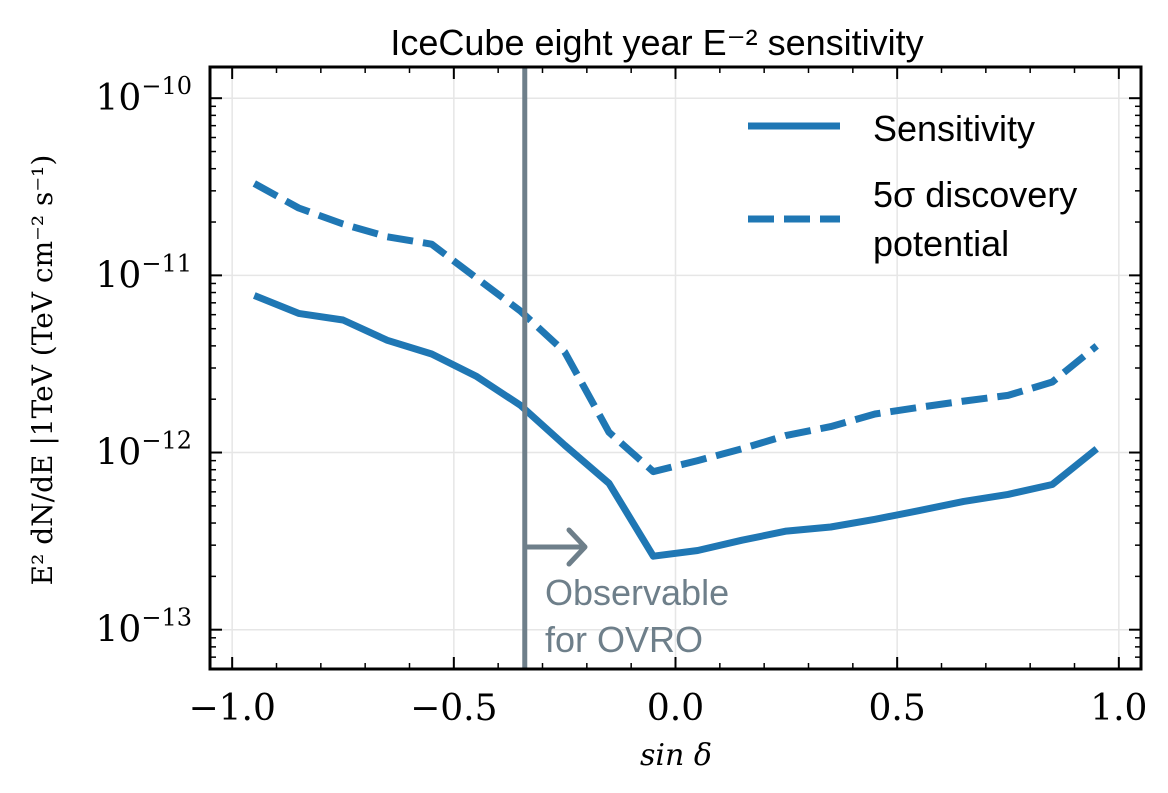 The width and height of the screenshot is (1168, 793). I want to click on annotation-text-line2: for OVRO, so click(624, 639).